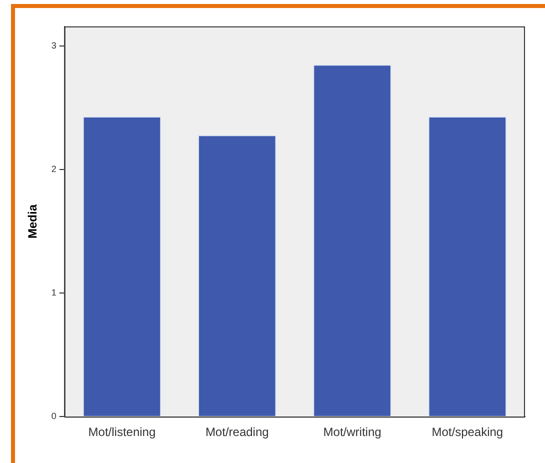  I want to click on x-tick-label: Mot/listening, so click(122, 432).